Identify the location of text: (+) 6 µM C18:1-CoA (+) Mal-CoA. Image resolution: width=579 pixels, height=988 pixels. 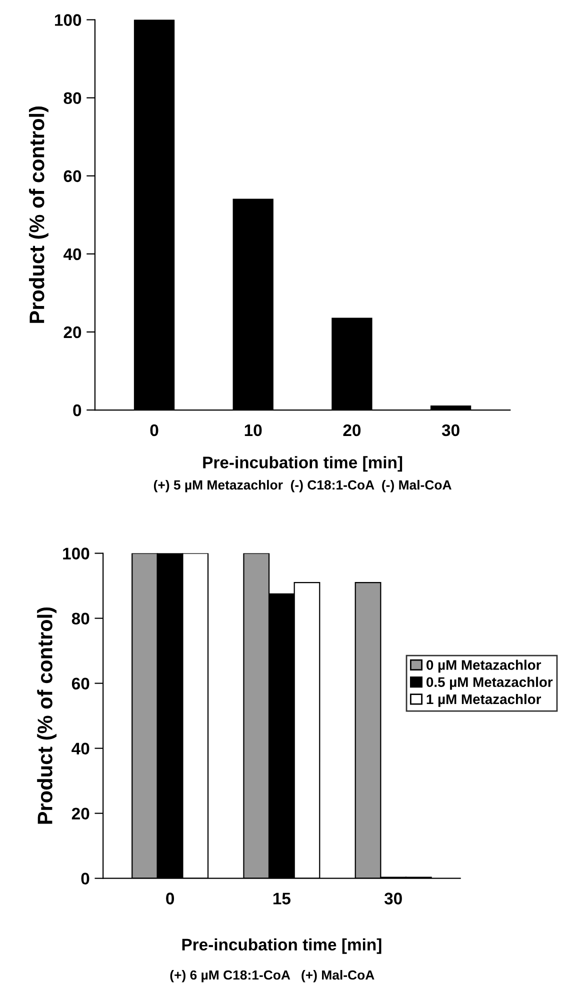
(272, 976).